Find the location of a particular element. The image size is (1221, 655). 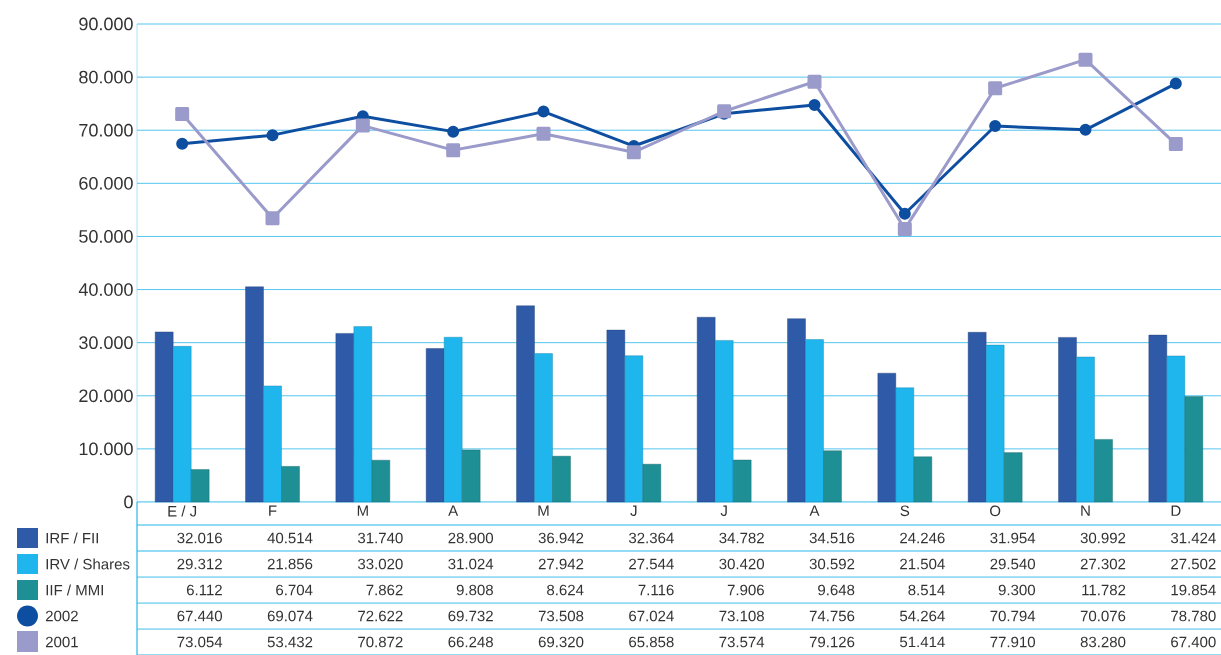

data-label: 69.320 is located at coordinates (561, 642).